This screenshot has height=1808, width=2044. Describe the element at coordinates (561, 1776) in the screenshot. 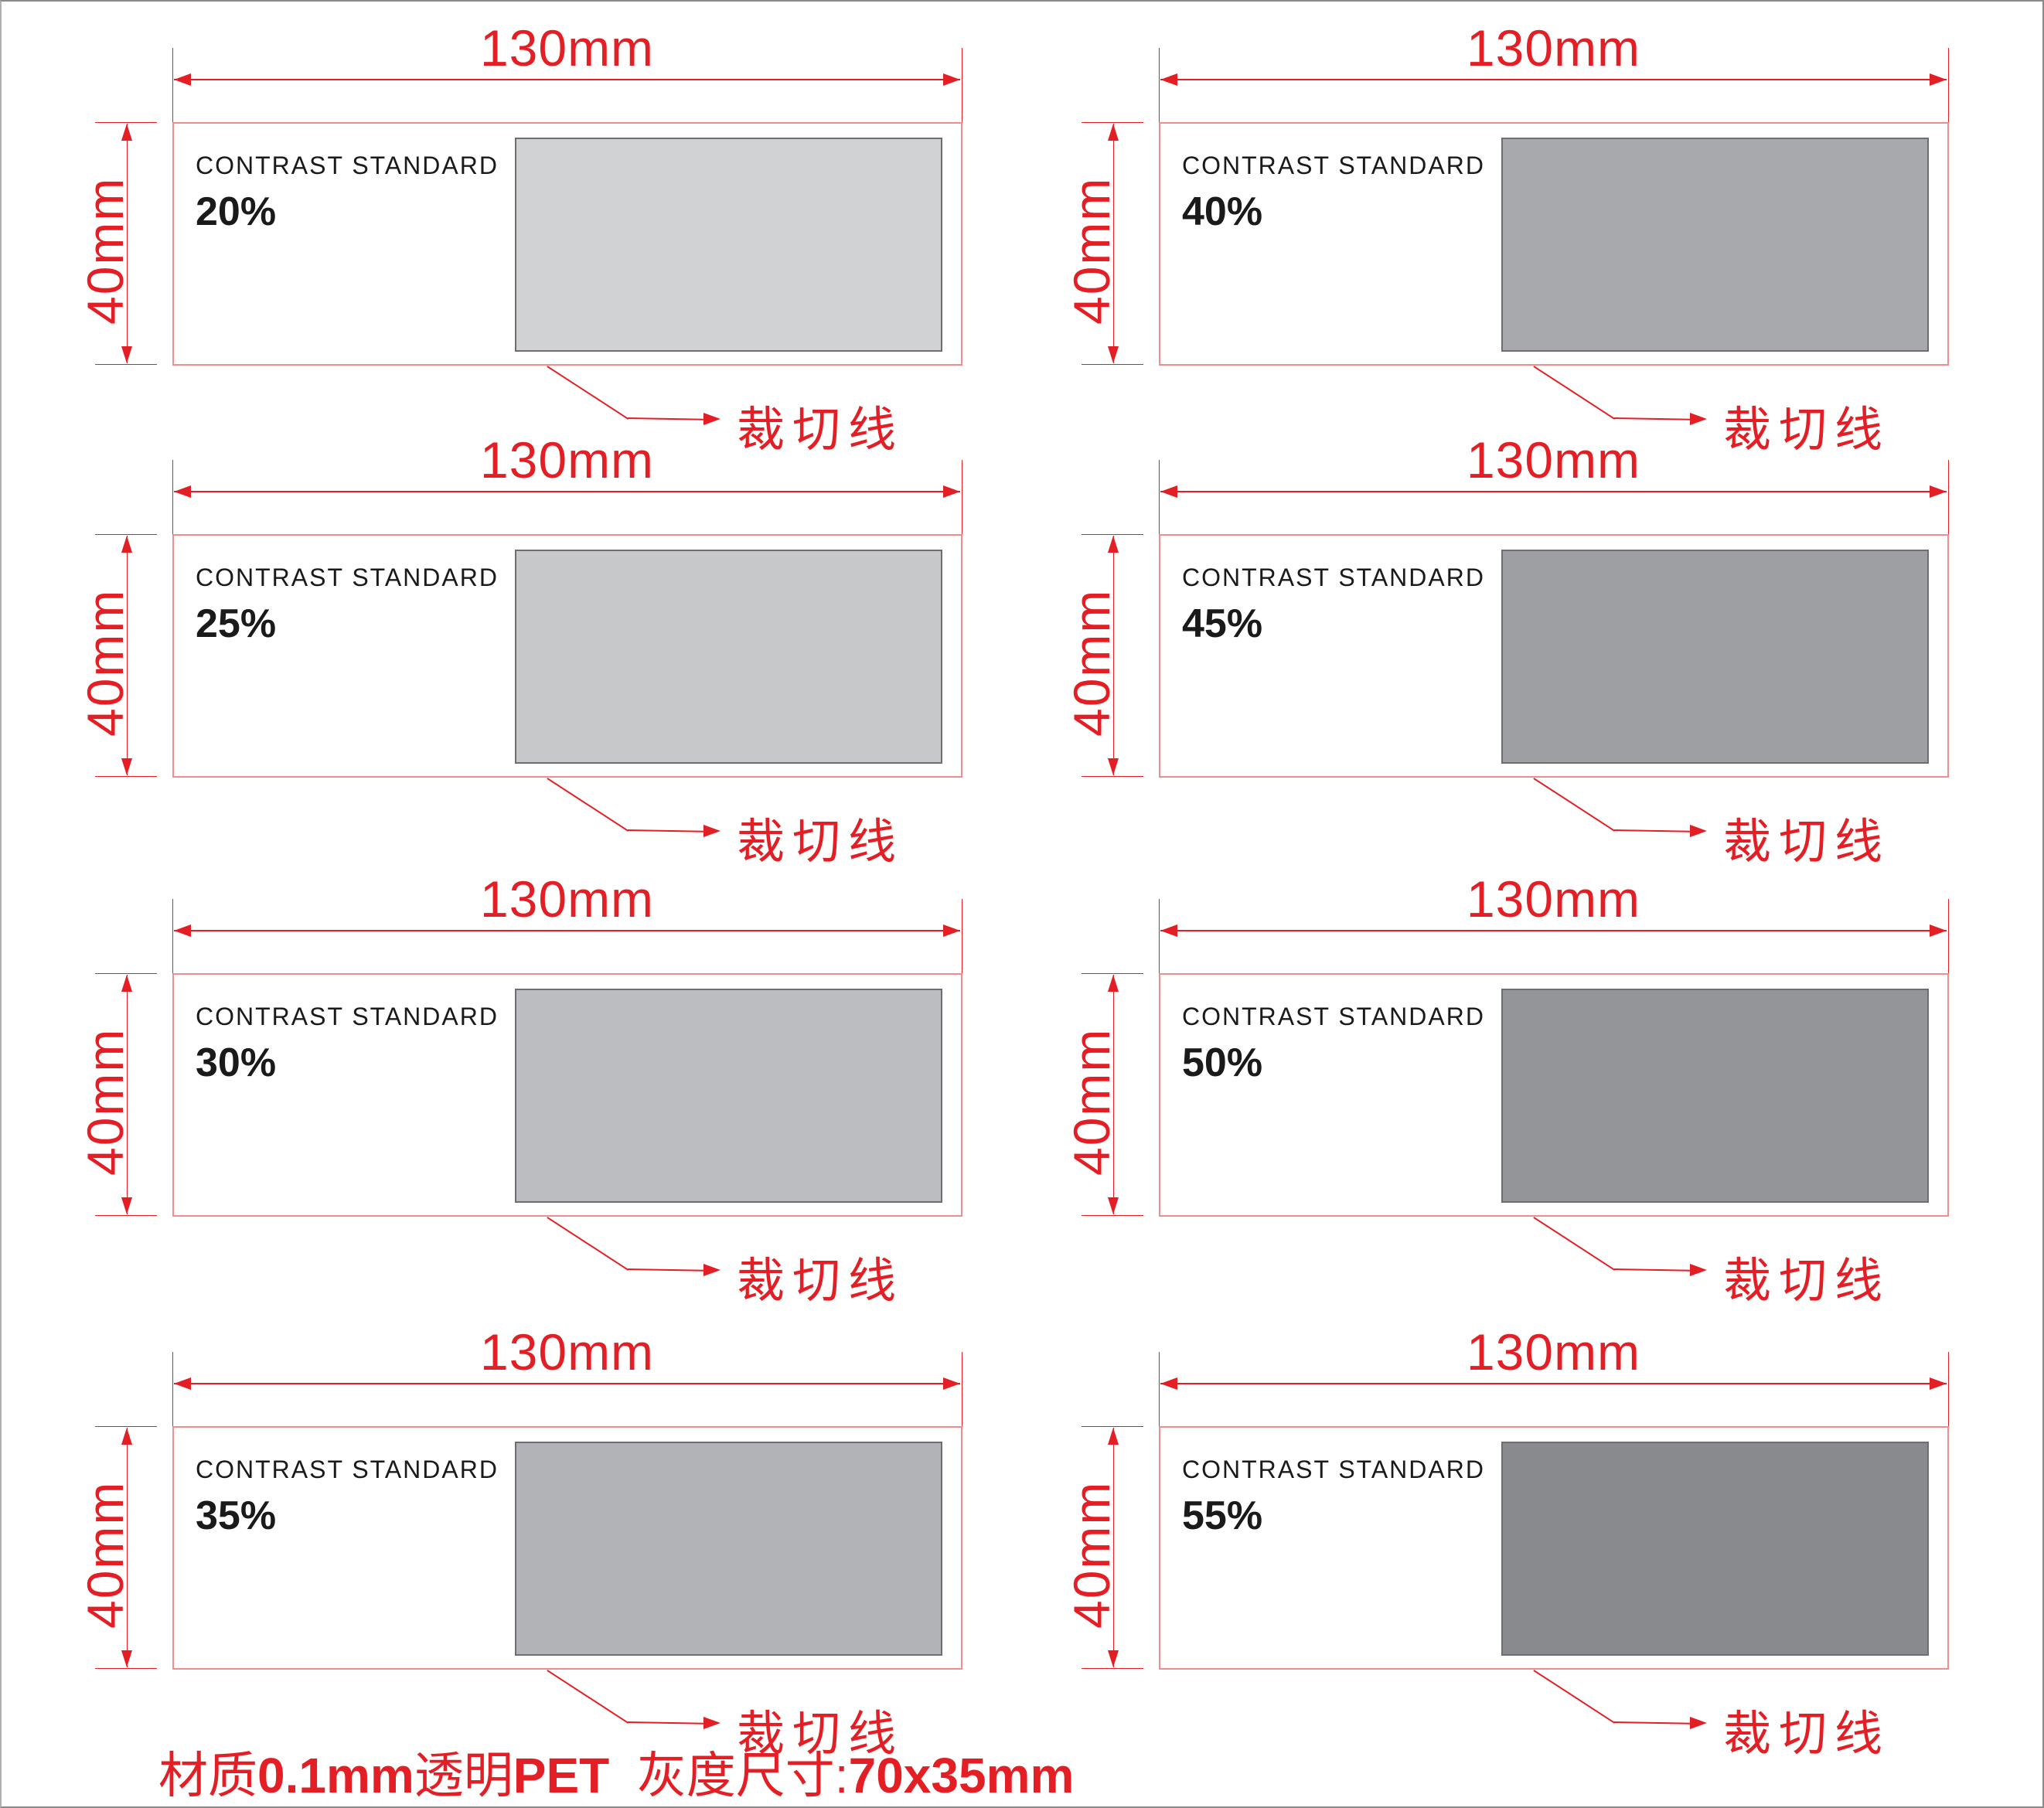

I see `material-name: PET` at that location.